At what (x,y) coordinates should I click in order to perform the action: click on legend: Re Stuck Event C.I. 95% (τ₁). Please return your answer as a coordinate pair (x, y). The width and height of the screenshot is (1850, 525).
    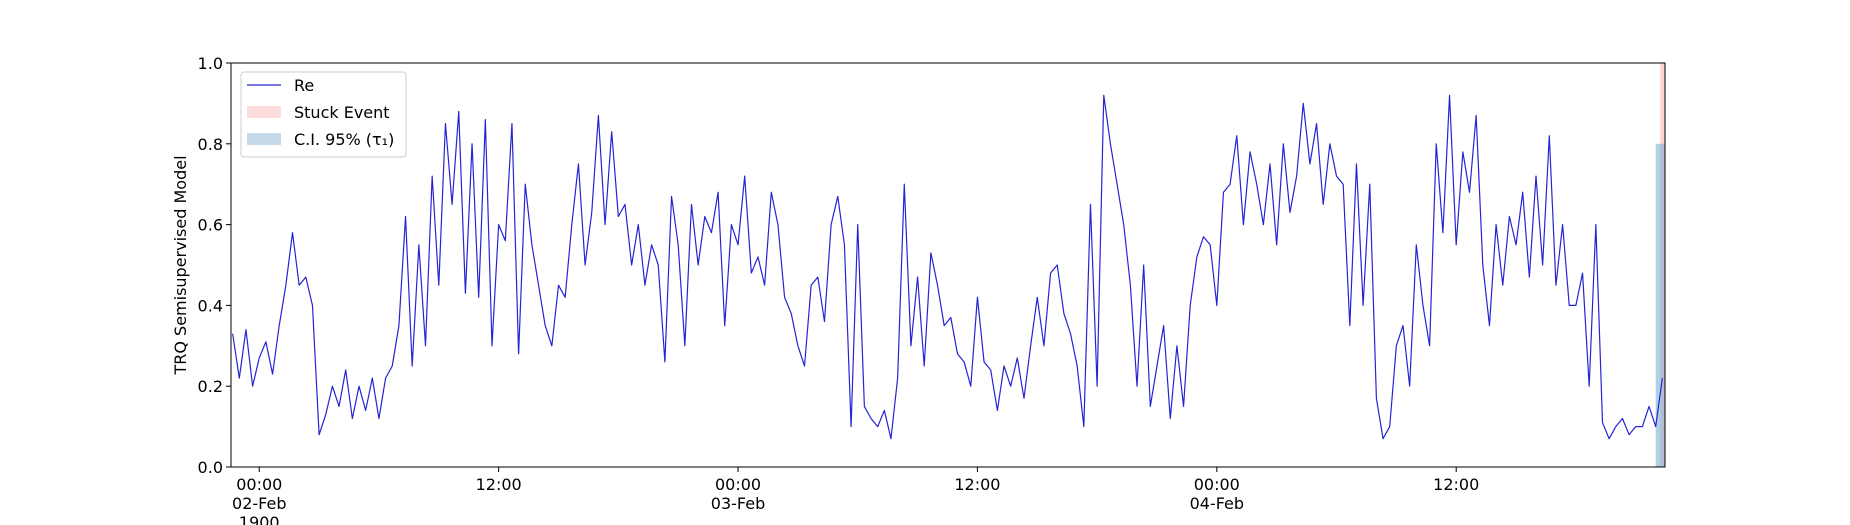
    Looking at the image, I should click on (323, 114).